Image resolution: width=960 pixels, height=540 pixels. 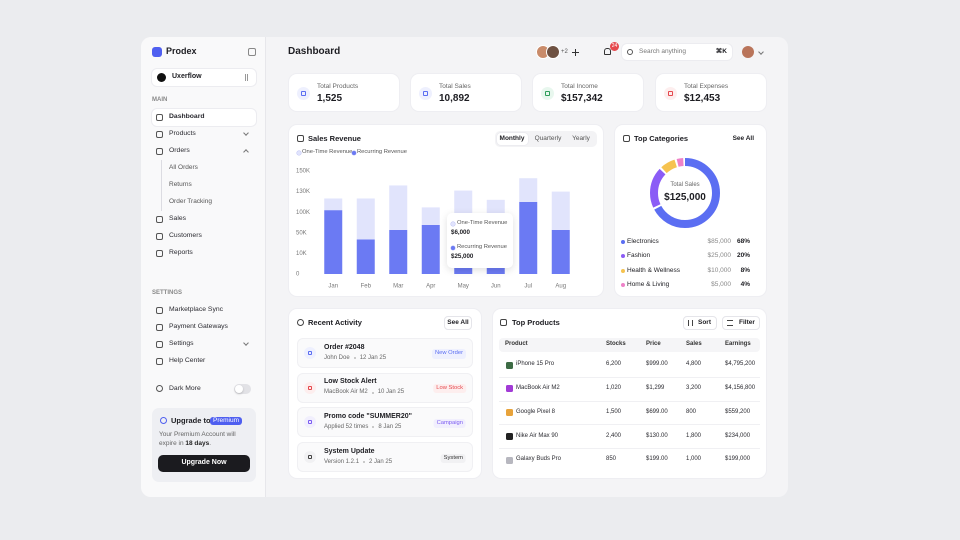 I want to click on tooltip-value: $25,000, so click(x=462, y=257).